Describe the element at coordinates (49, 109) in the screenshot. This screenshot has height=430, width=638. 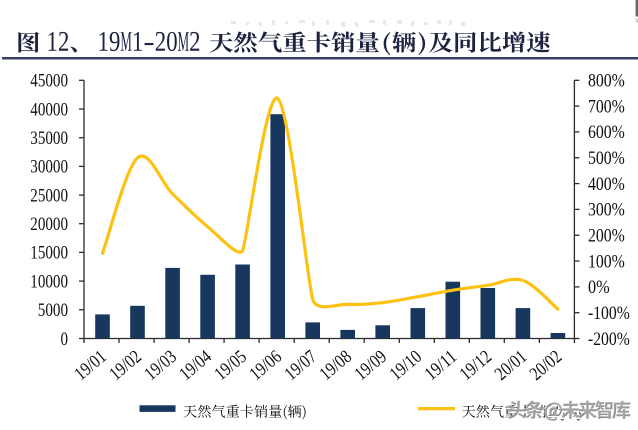
I see `svg-text: 40000` at that location.